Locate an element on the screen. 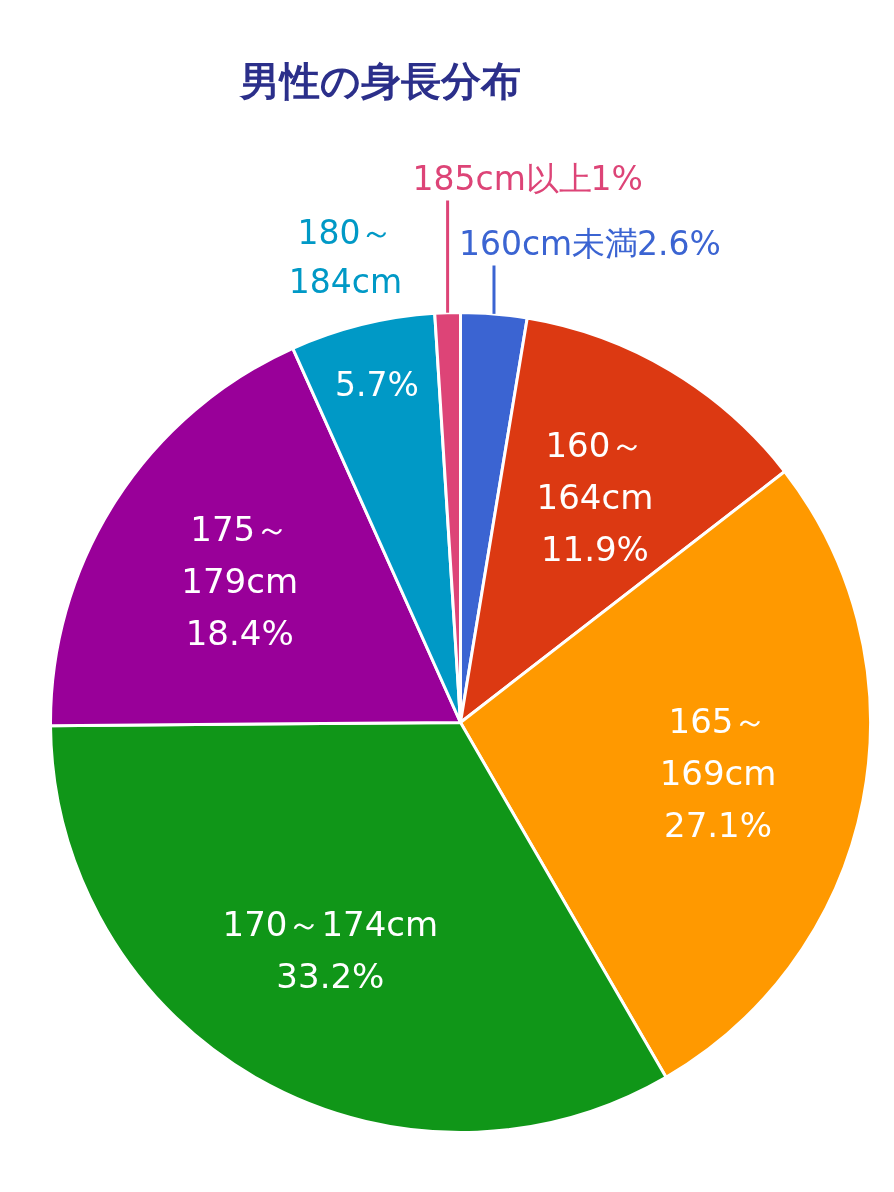 Image resolution: width=894 pixels, height=1192 pixels. data-label: 18.4% is located at coordinates (239, 632).